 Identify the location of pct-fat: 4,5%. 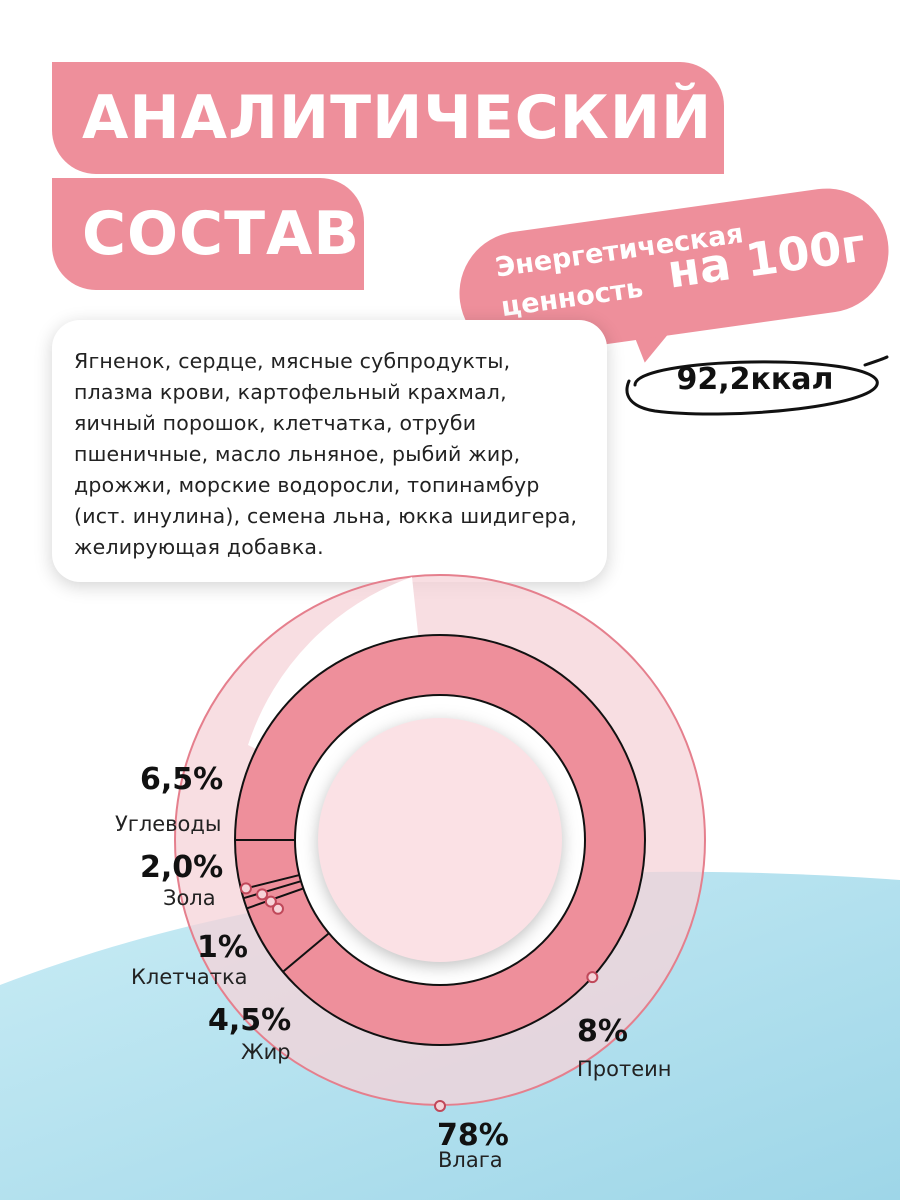
(250, 1020).